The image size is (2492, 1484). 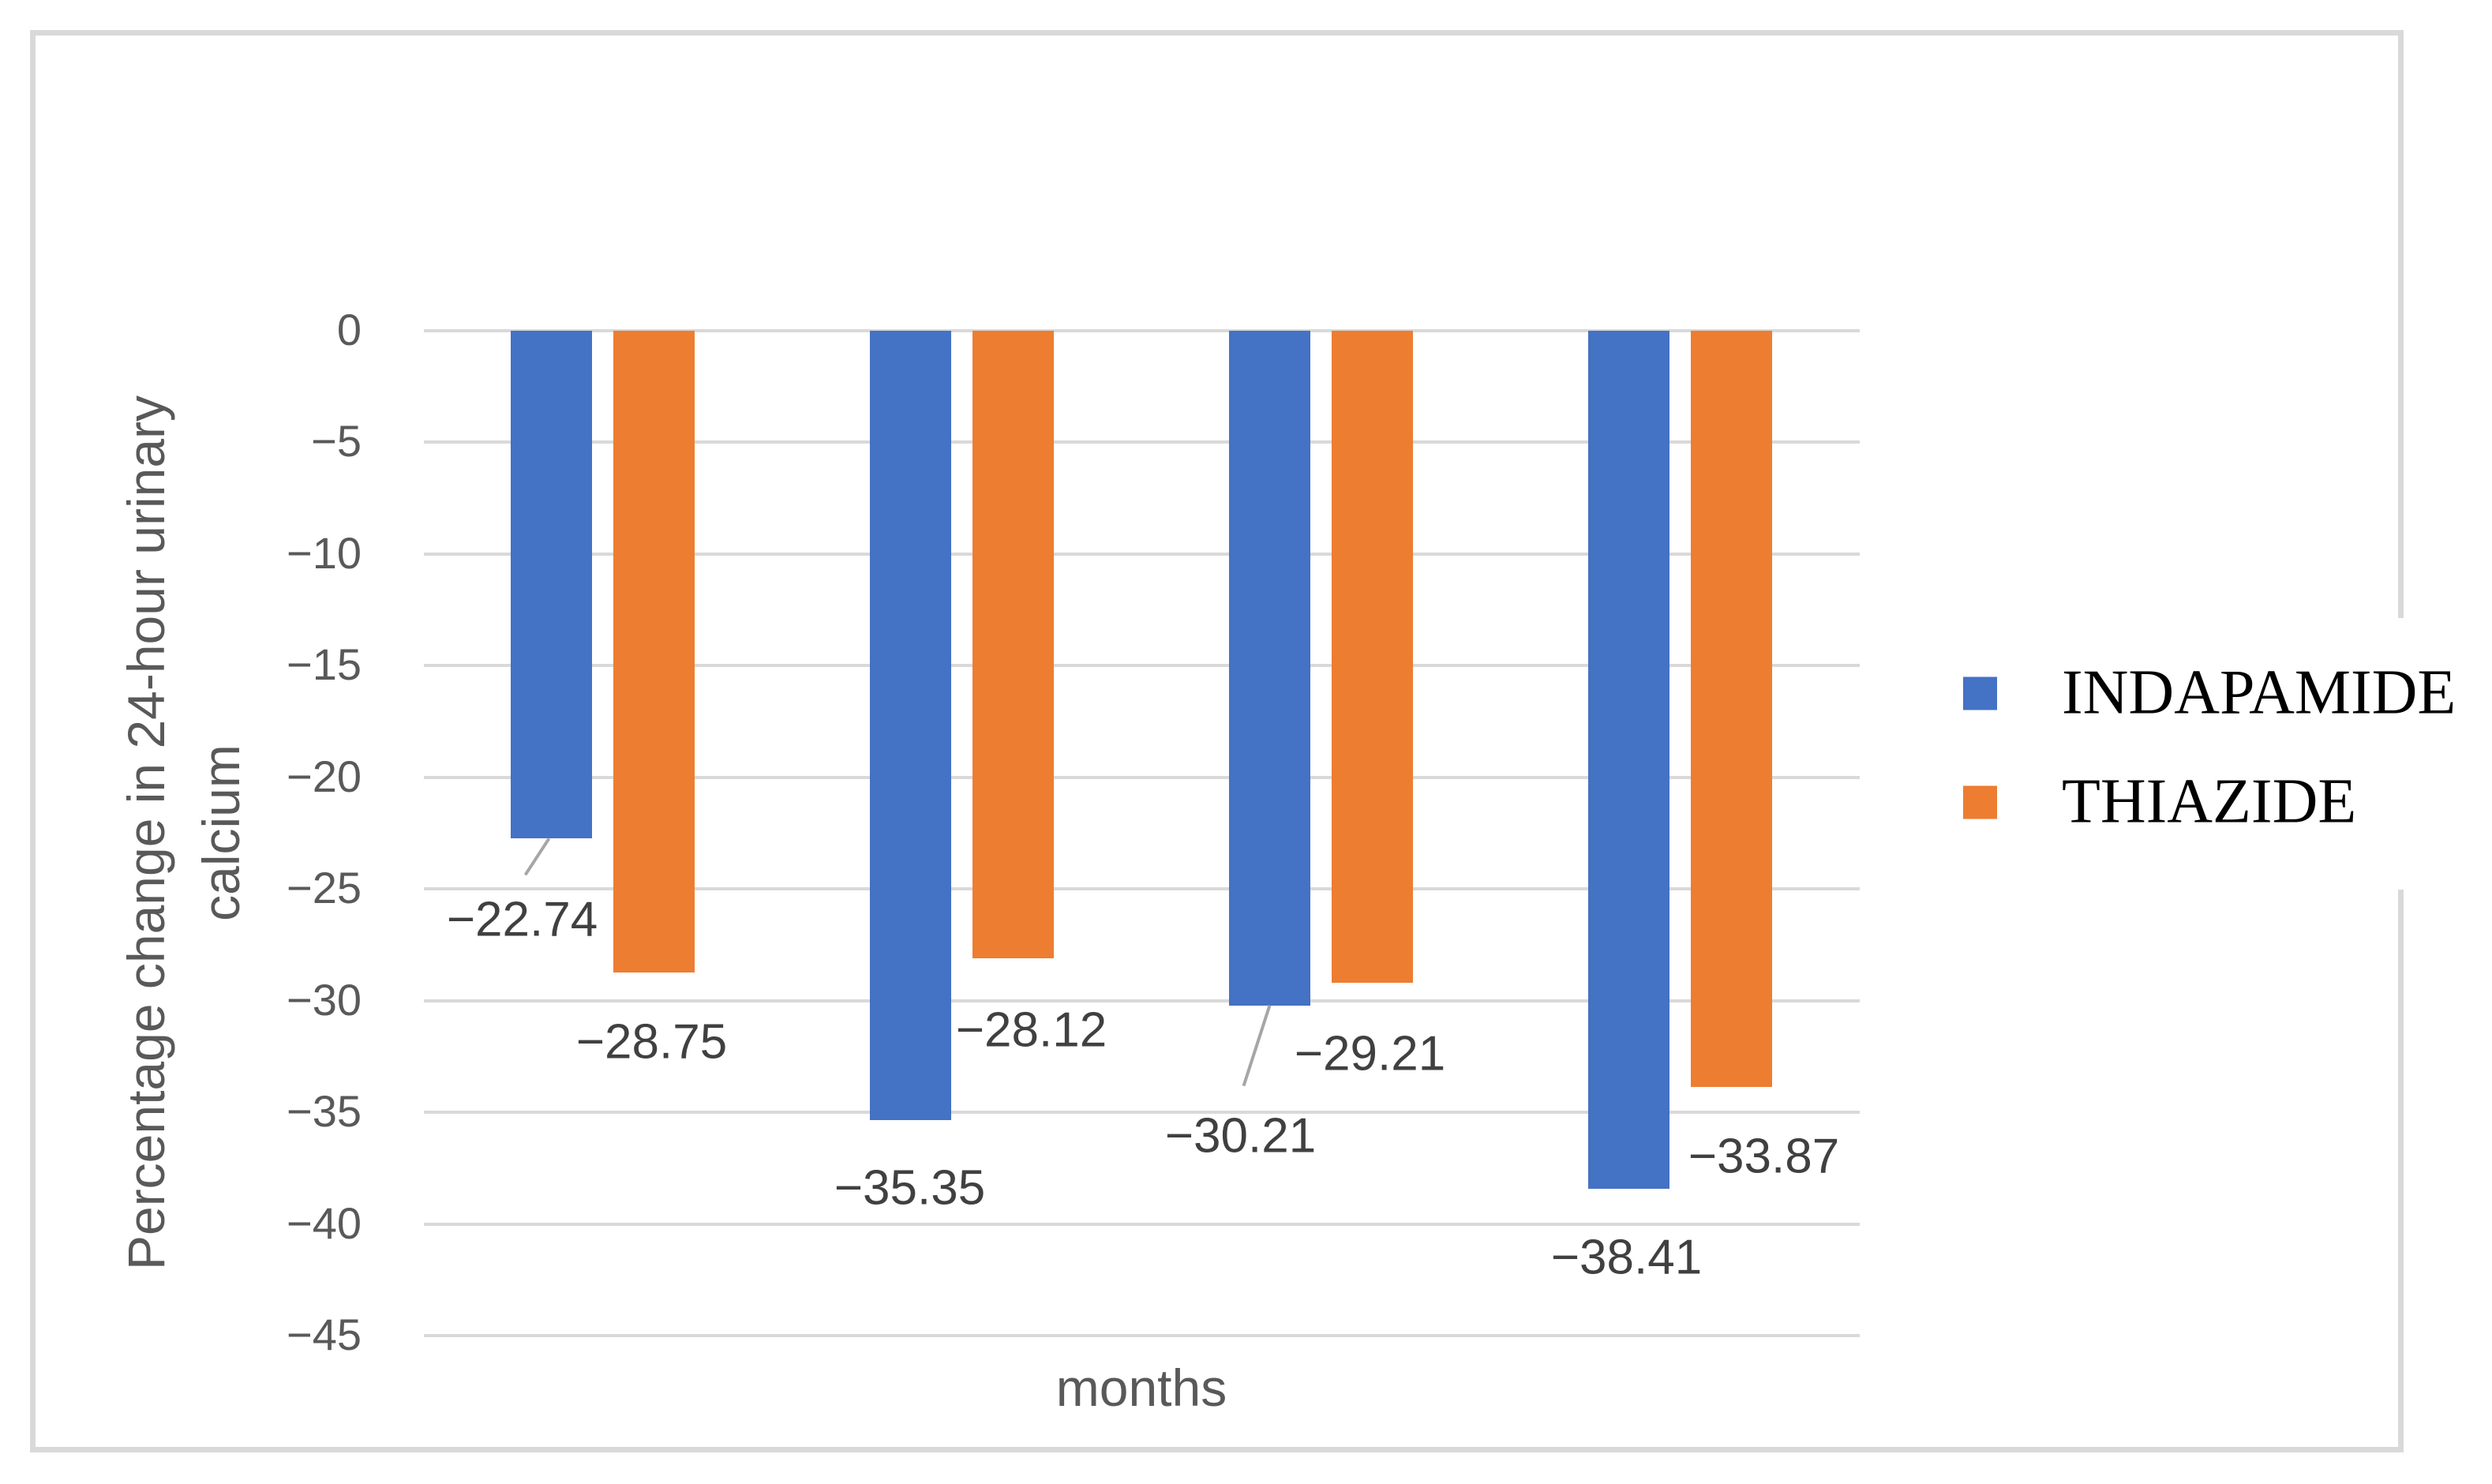 I want to click on data-label-thiazide-group-1: −28.75, so click(x=651, y=1042).